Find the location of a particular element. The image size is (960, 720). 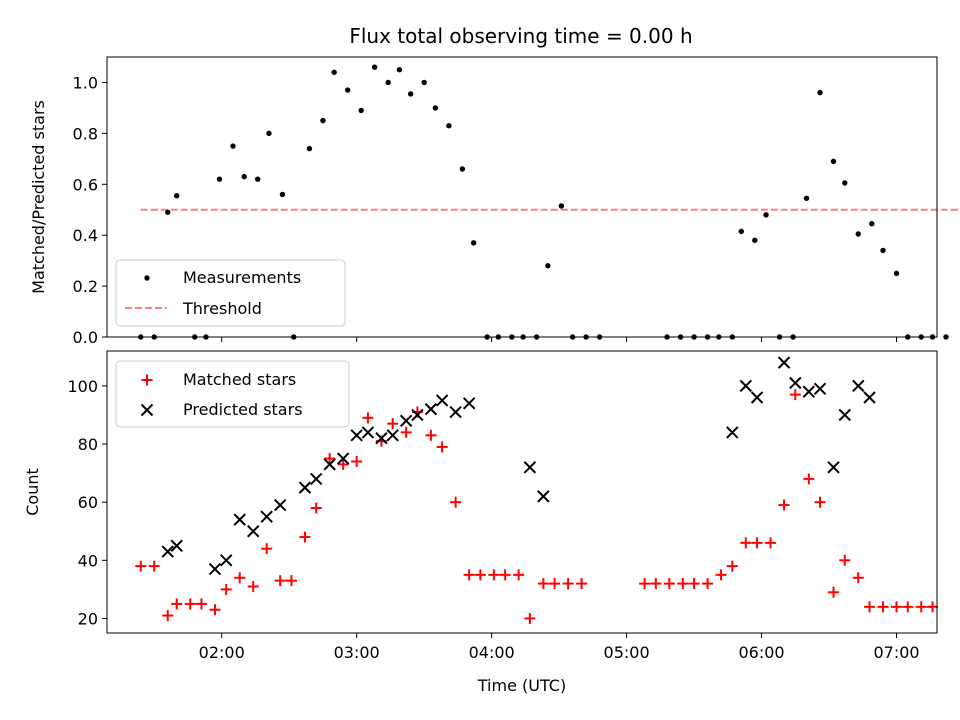

bottom-legend: Matched stars Predicted stars is located at coordinates (232, 394).